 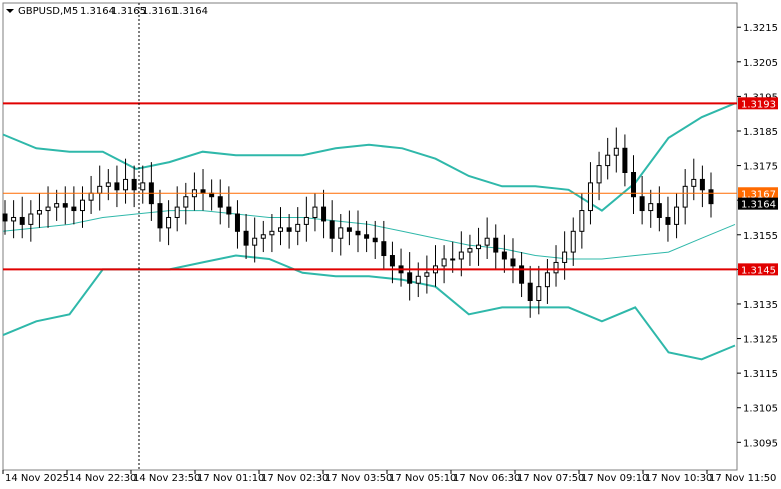 I want to click on price-tag-label: 1.3167, so click(x=758, y=194).